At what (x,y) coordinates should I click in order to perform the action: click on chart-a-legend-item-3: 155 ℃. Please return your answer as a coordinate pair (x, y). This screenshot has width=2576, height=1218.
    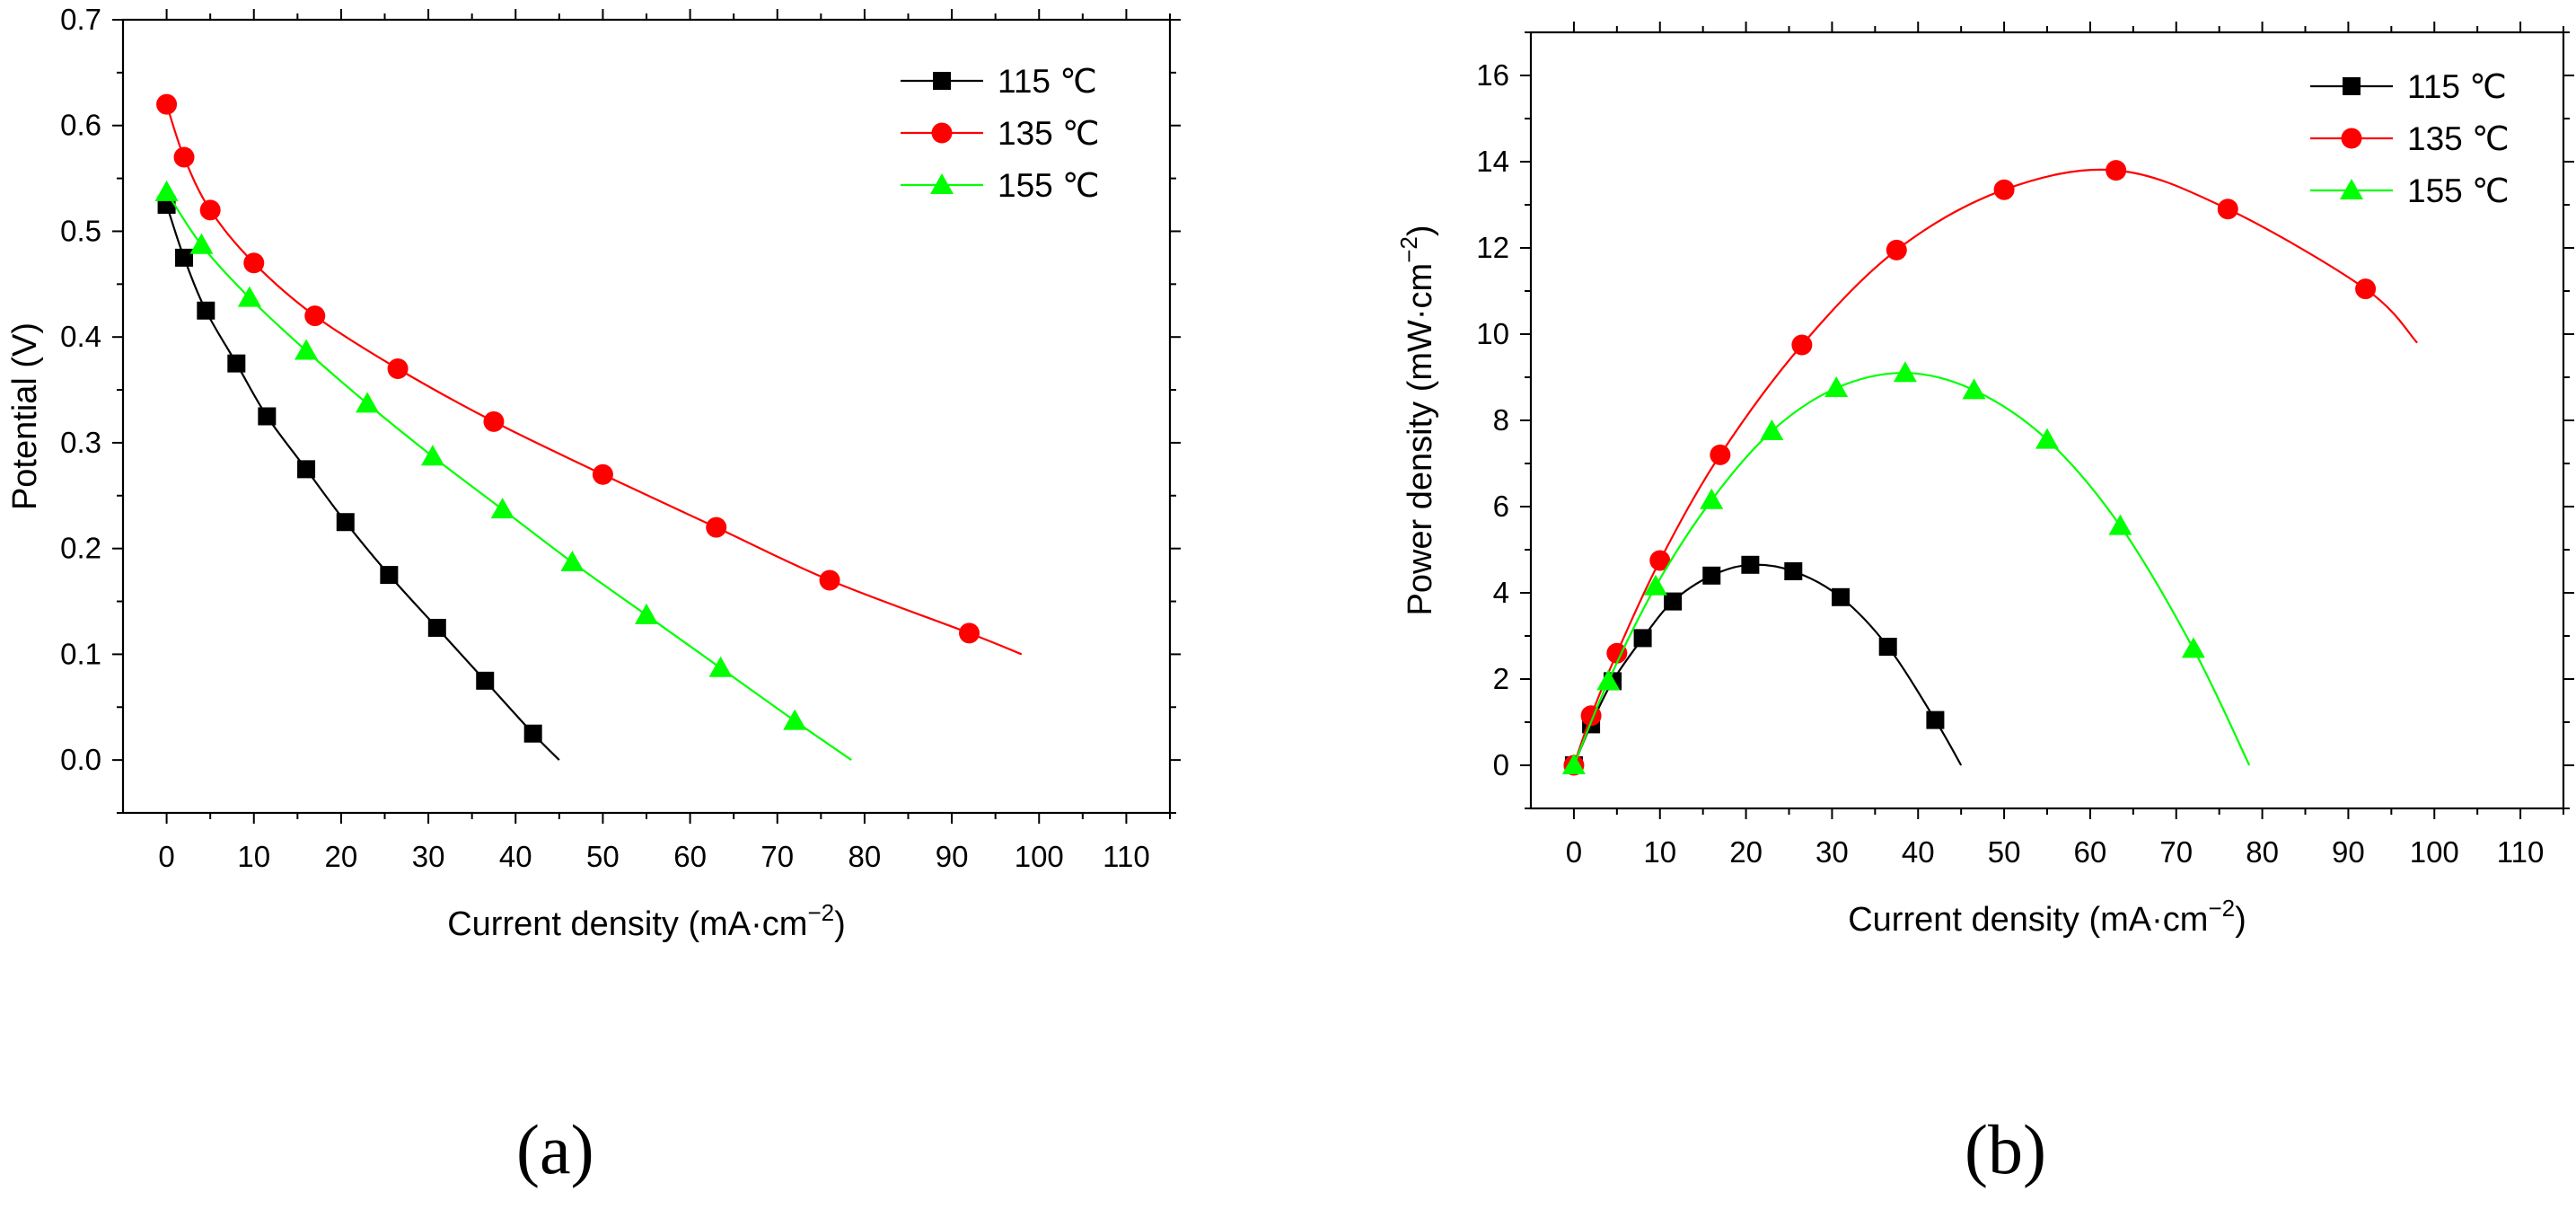
    Looking at the image, I should click on (1000, 185).